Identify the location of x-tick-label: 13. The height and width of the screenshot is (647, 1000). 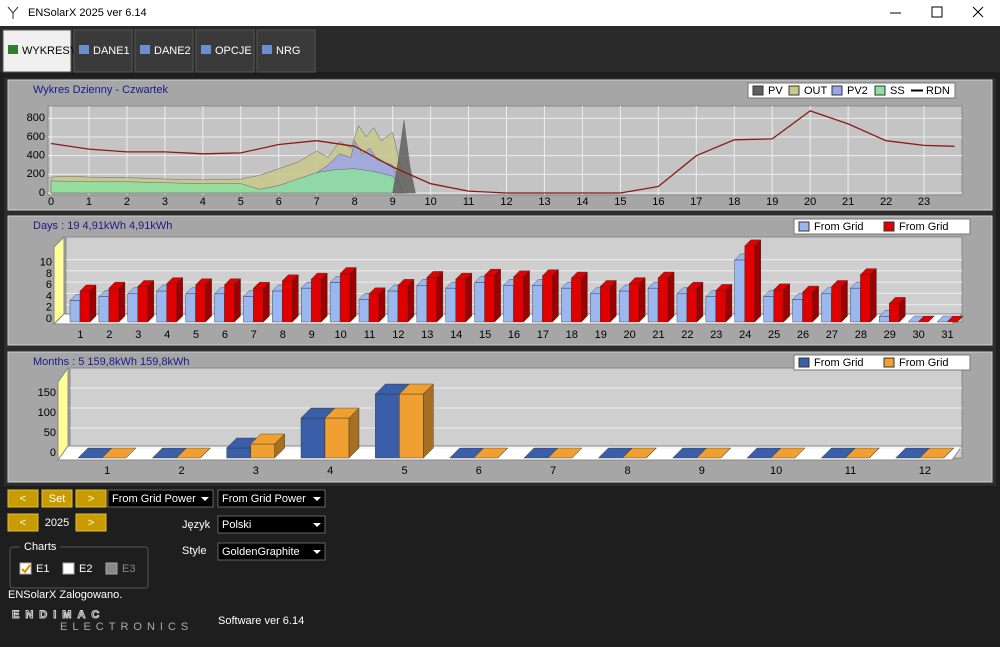
(427, 335).